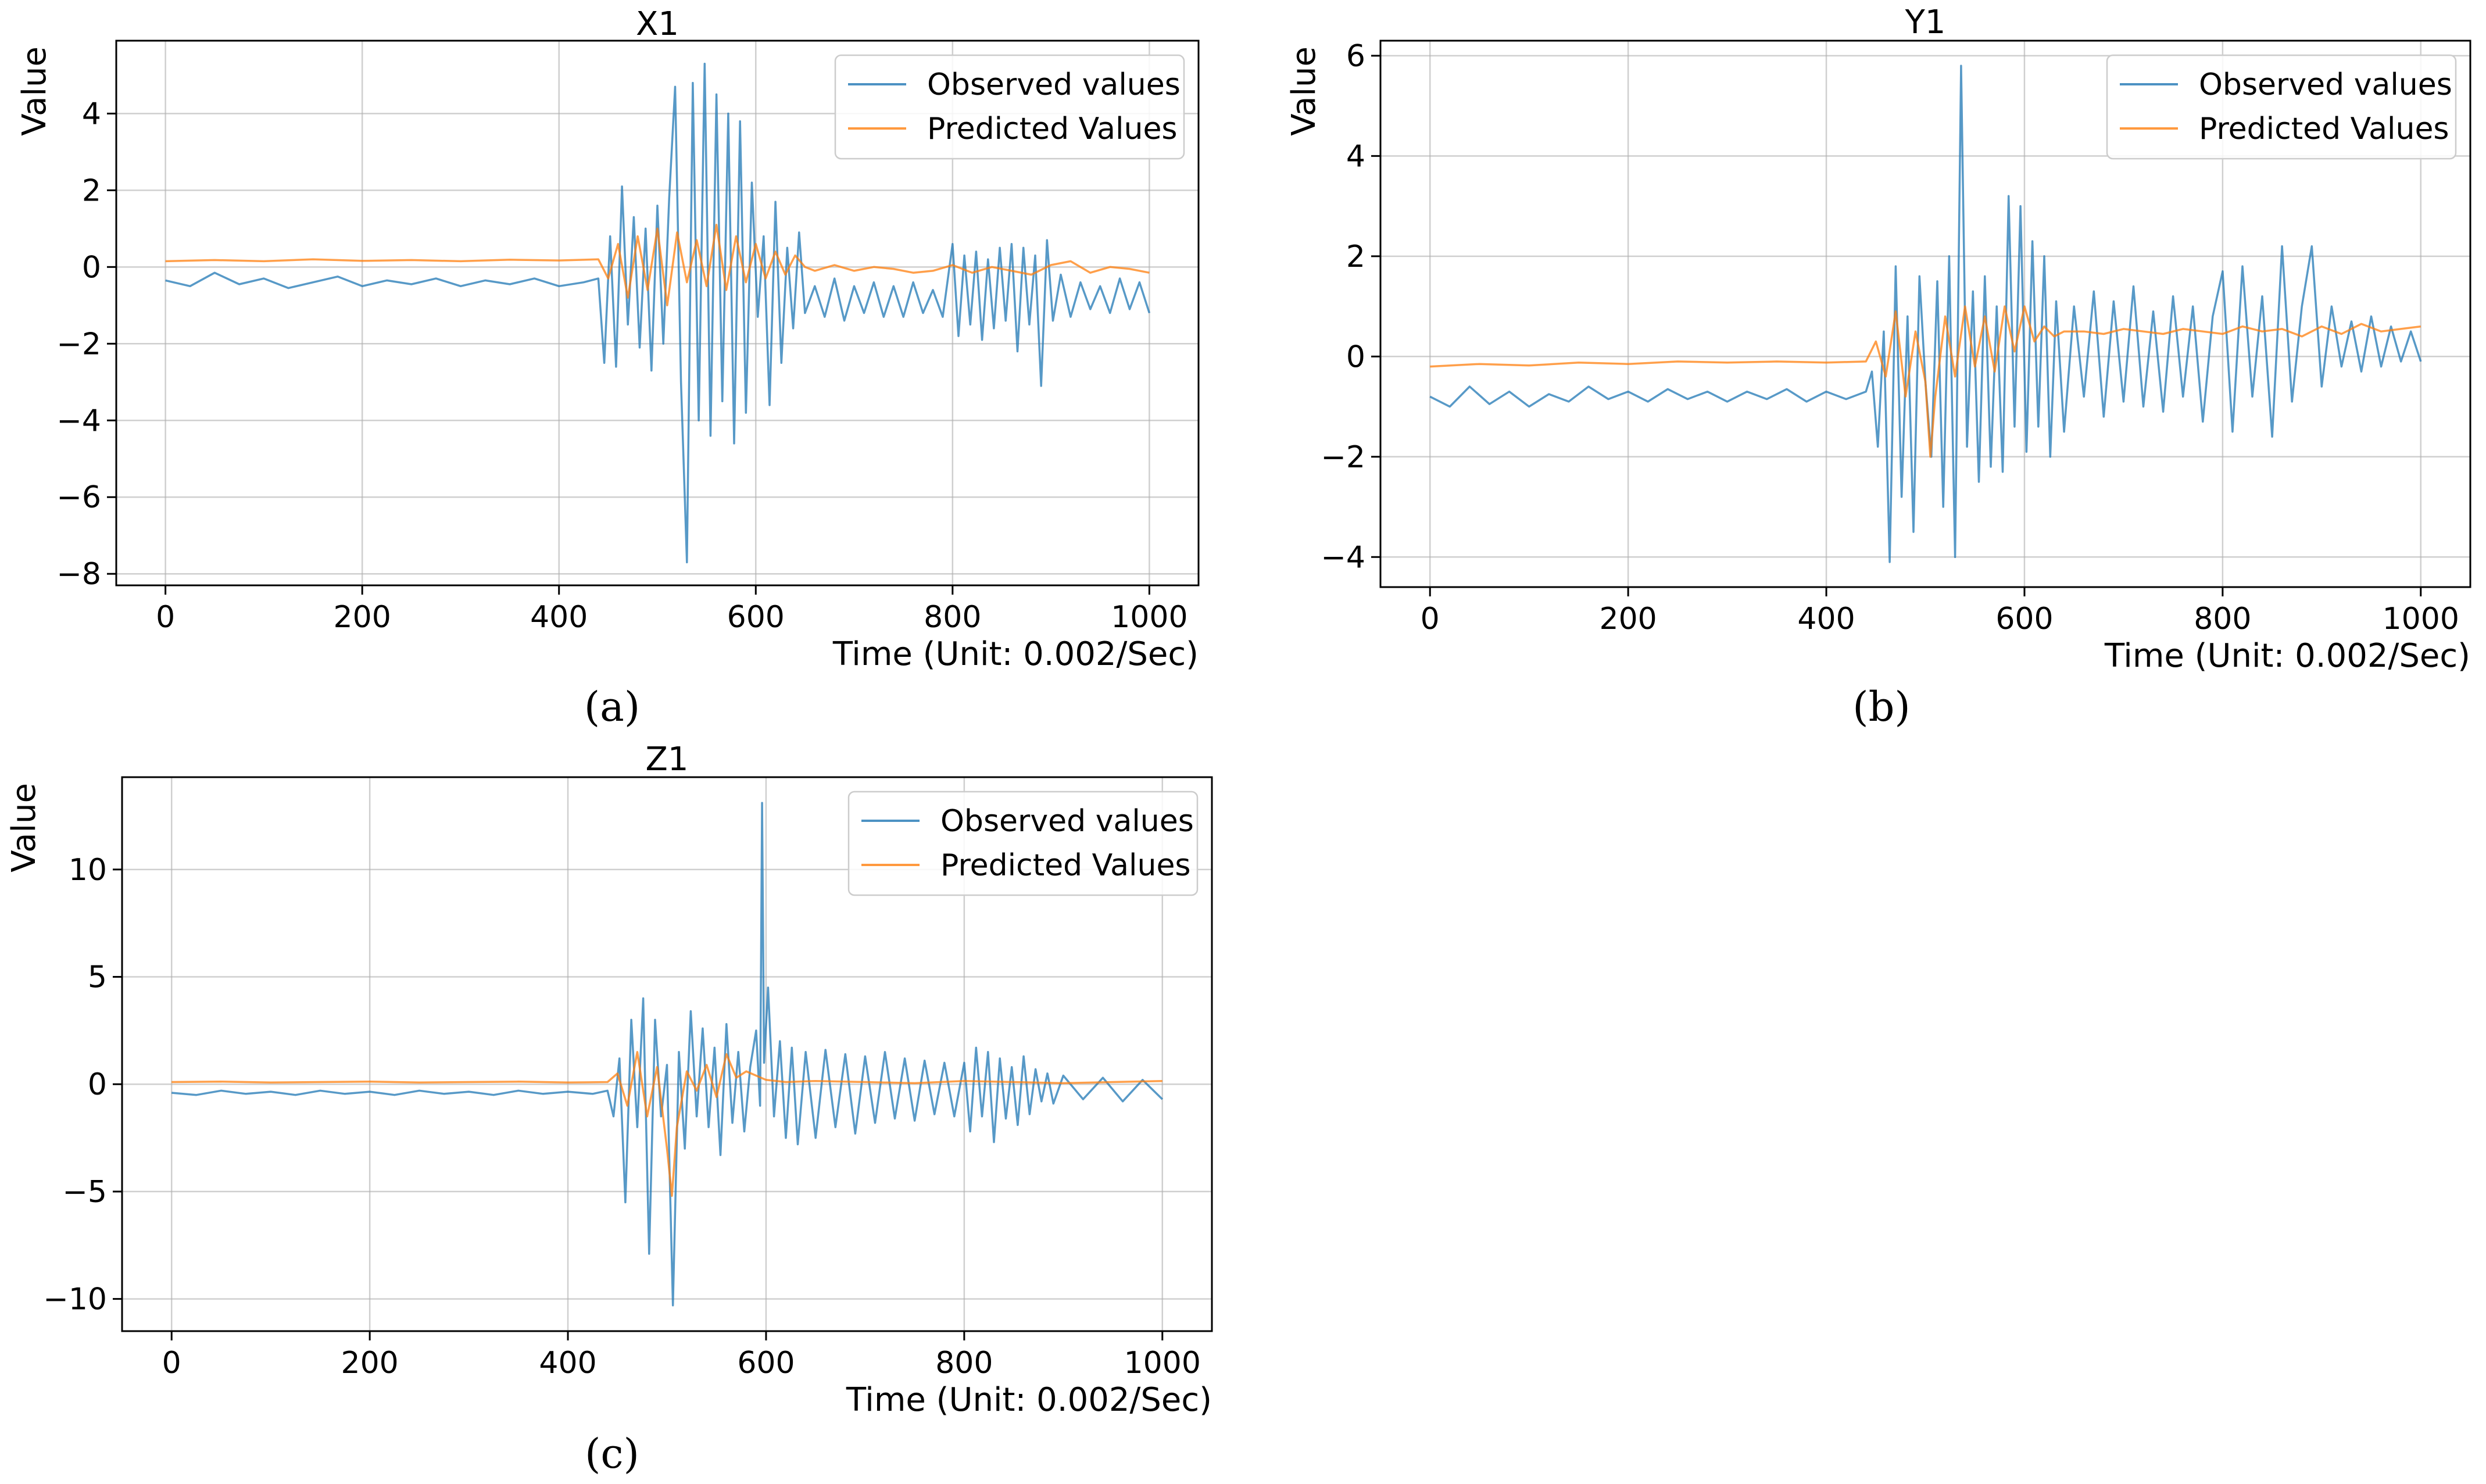  What do you see at coordinates (612, 1454) in the screenshot?
I see `panel-label-z1: (c)` at bounding box center [612, 1454].